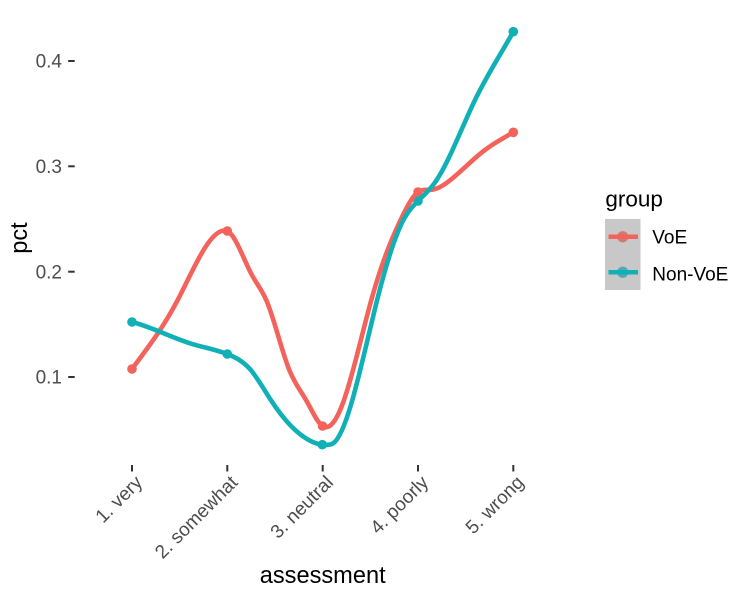  Describe the element at coordinates (20, 238) in the screenshot. I see `svg-text: pct` at that location.